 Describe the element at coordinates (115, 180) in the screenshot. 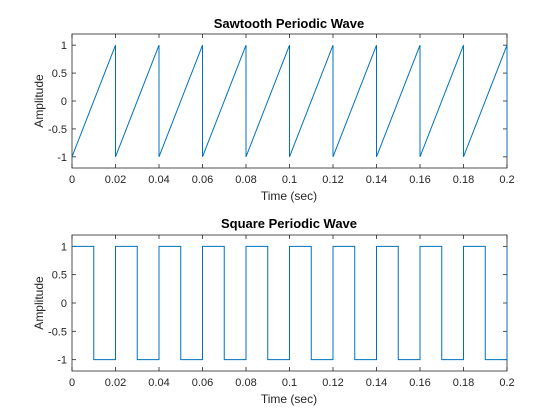

I see `sawtooth-x-tick-label: 0.02` at that location.